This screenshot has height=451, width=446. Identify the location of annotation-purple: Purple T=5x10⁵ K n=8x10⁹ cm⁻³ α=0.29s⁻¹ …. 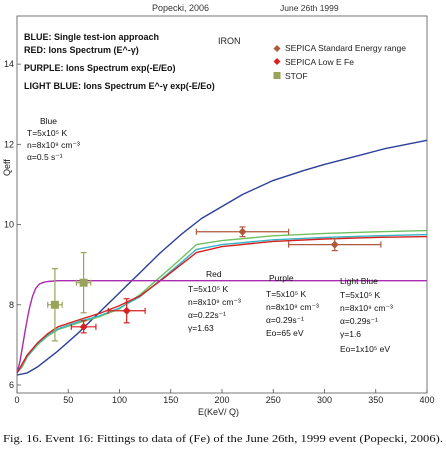
(292, 305).